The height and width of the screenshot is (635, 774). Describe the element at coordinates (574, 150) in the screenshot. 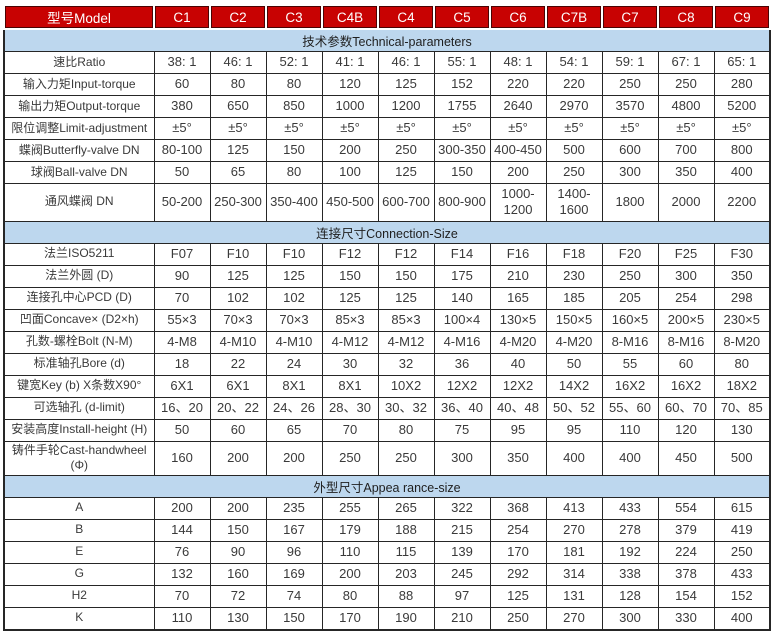

I see `cell: 500` at that location.